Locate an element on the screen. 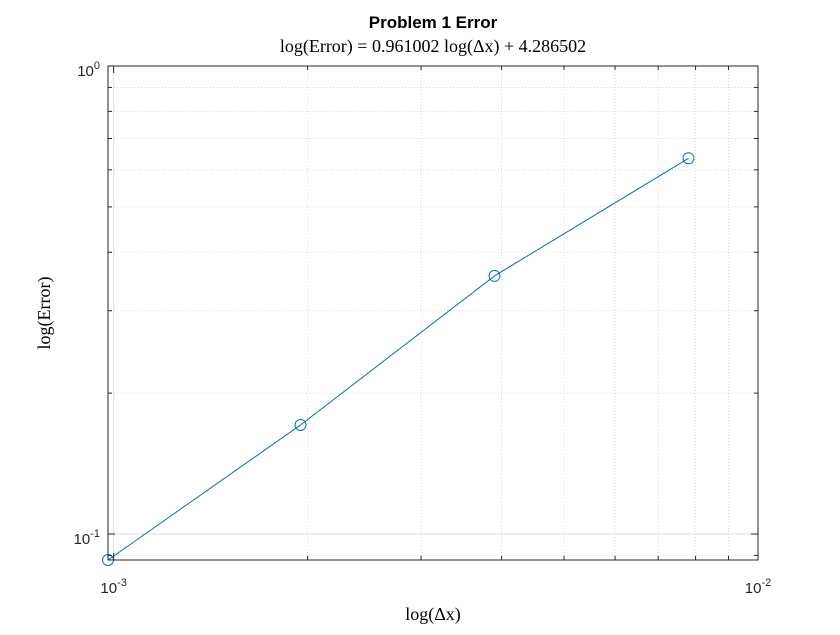  y-tick-label: 10⁰ is located at coordinates (88, 70).